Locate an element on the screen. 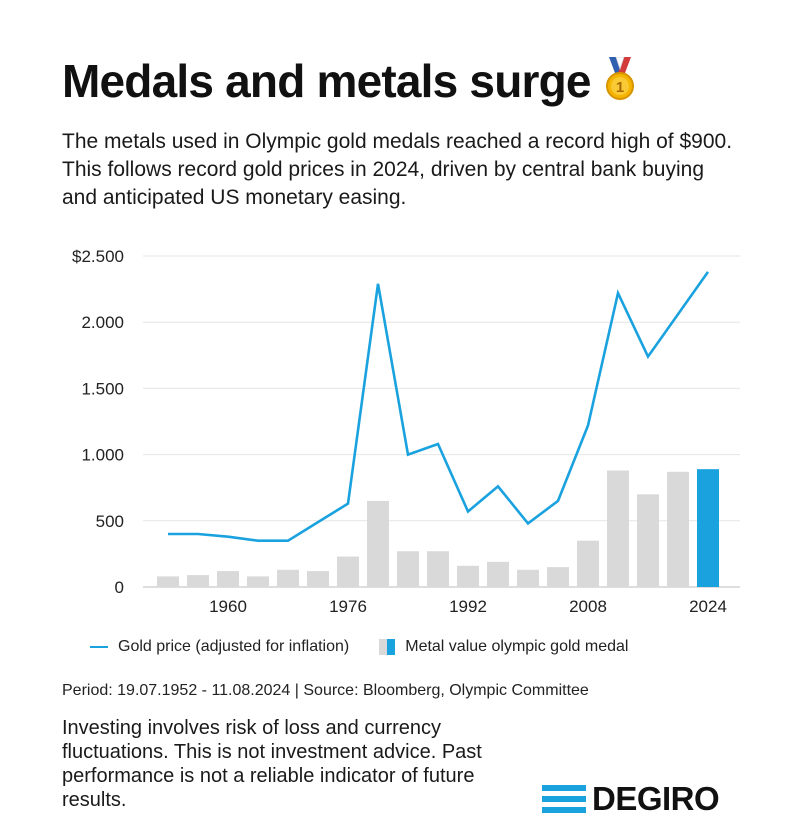 The width and height of the screenshot is (800, 836). y-tick-label: 1.500 is located at coordinates (102, 388).